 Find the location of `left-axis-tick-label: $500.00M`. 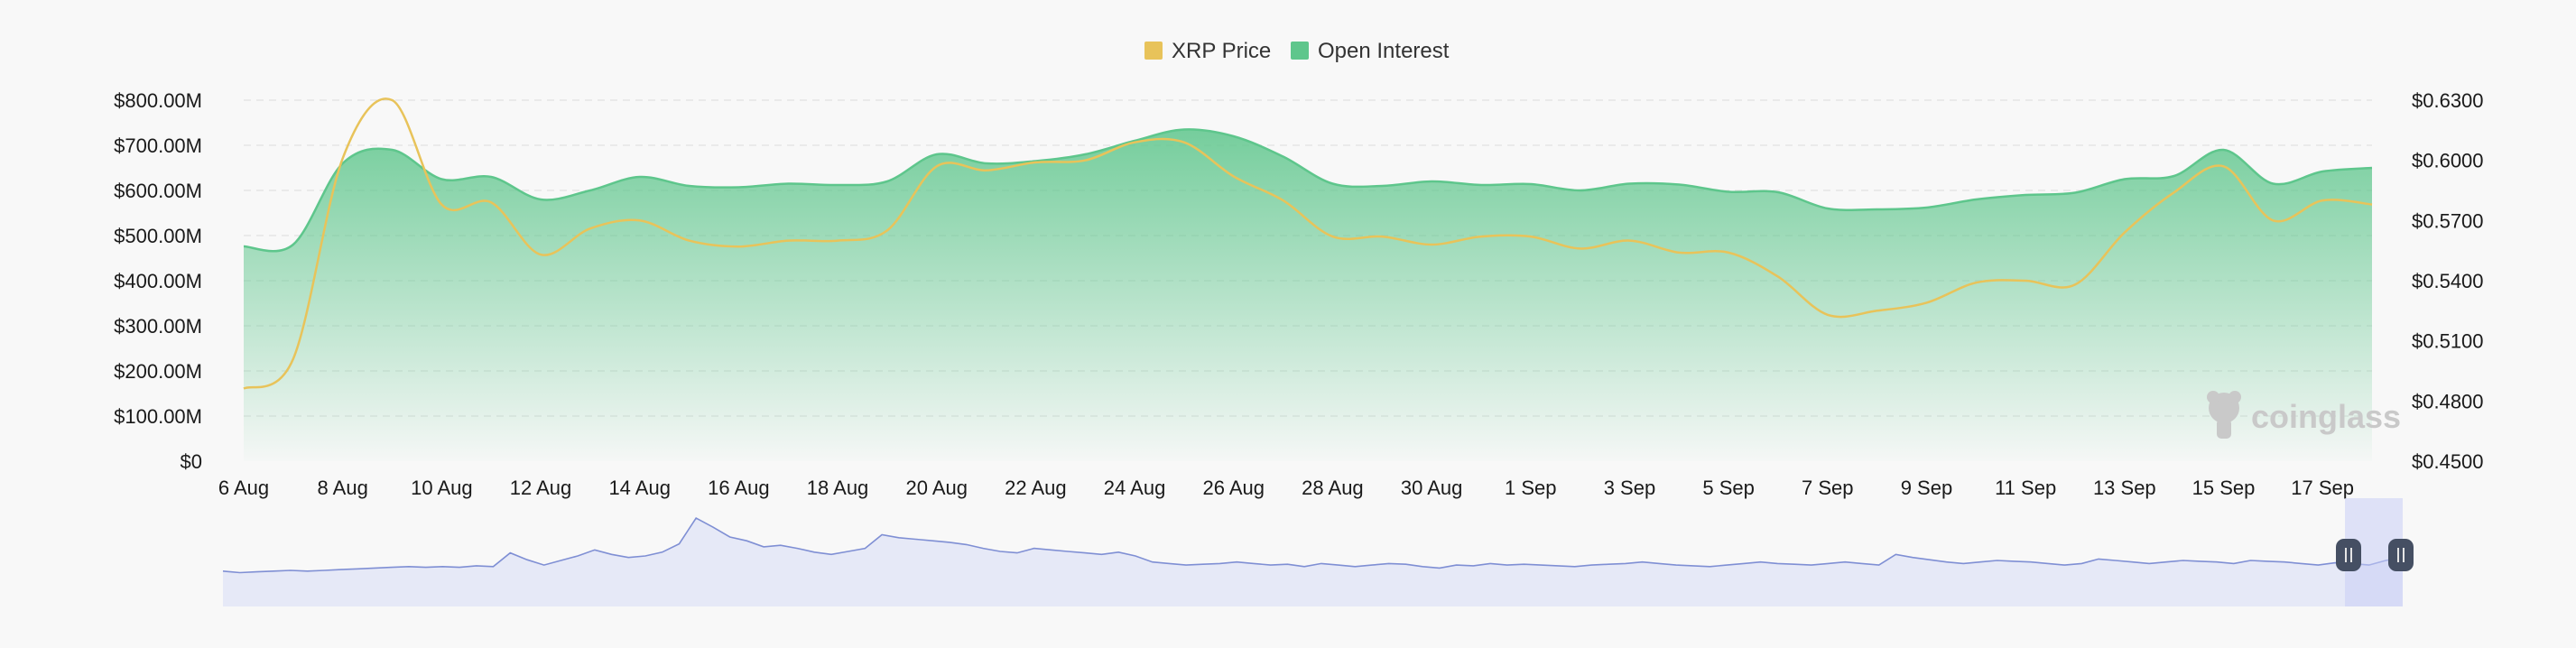

left-axis-tick-label: $500.00M is located at coordinates (158, 236).